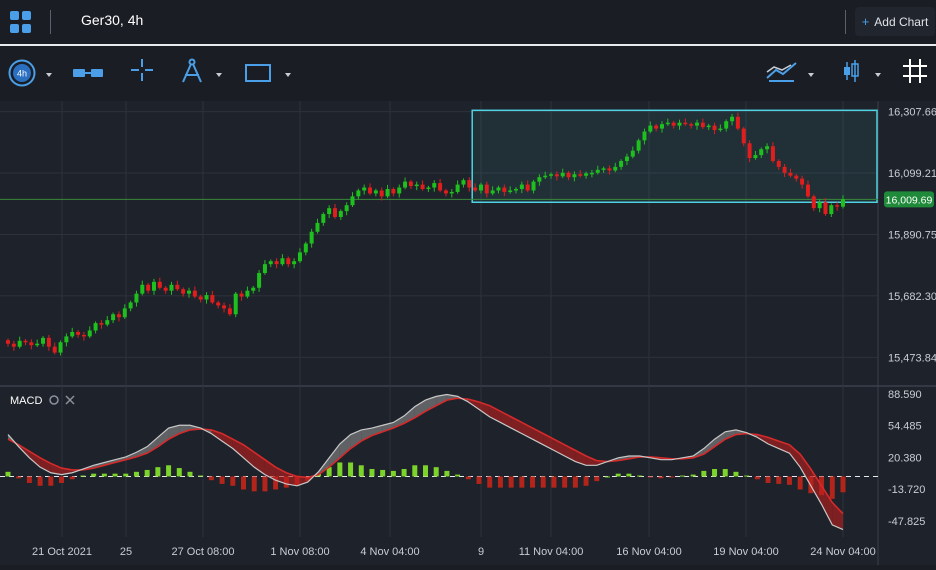 This screenshot has width=936, height=570. Describe the element at coordinates (851, 73) in the screenshot. I see `candlestick-type-icon` at that location.